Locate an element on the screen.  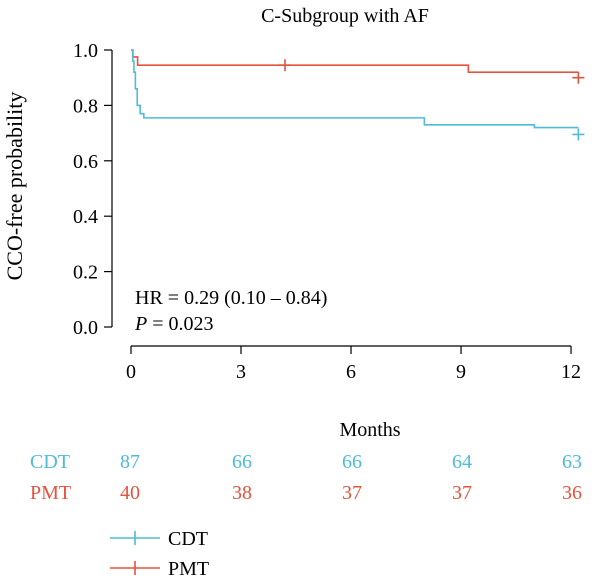
x-axis: 0 3 6 9 12 is located at coordinates (353, 364).